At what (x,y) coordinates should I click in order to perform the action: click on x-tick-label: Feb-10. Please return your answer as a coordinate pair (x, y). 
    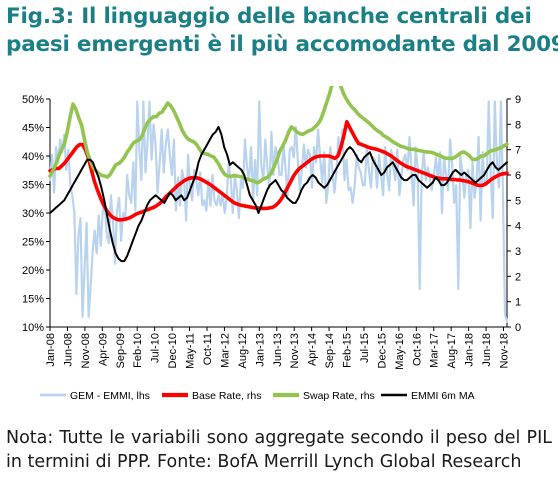
    Looking at the image, I should click on (138, 350).